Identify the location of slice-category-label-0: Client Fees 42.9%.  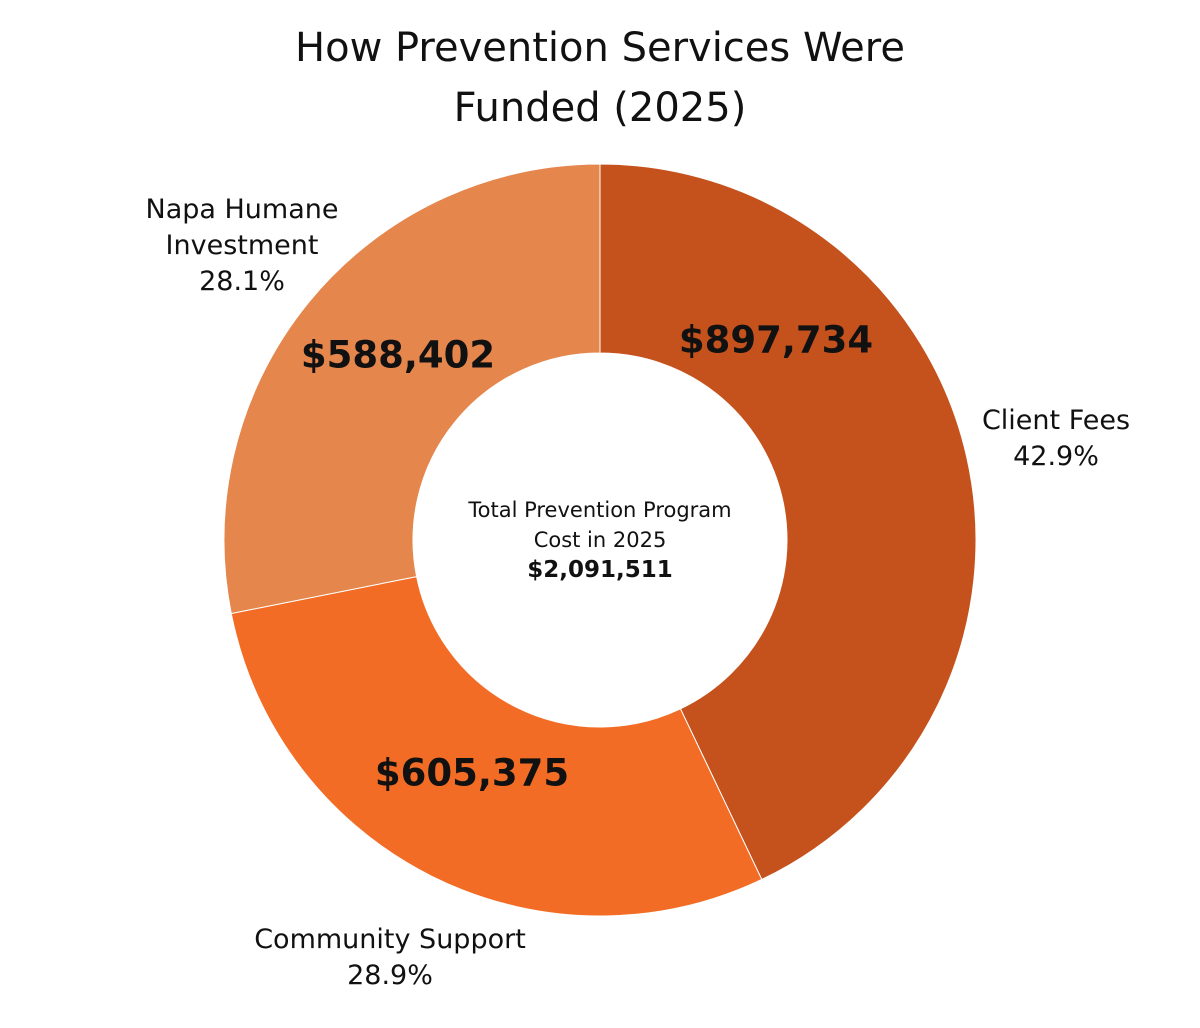
(1056, 439).